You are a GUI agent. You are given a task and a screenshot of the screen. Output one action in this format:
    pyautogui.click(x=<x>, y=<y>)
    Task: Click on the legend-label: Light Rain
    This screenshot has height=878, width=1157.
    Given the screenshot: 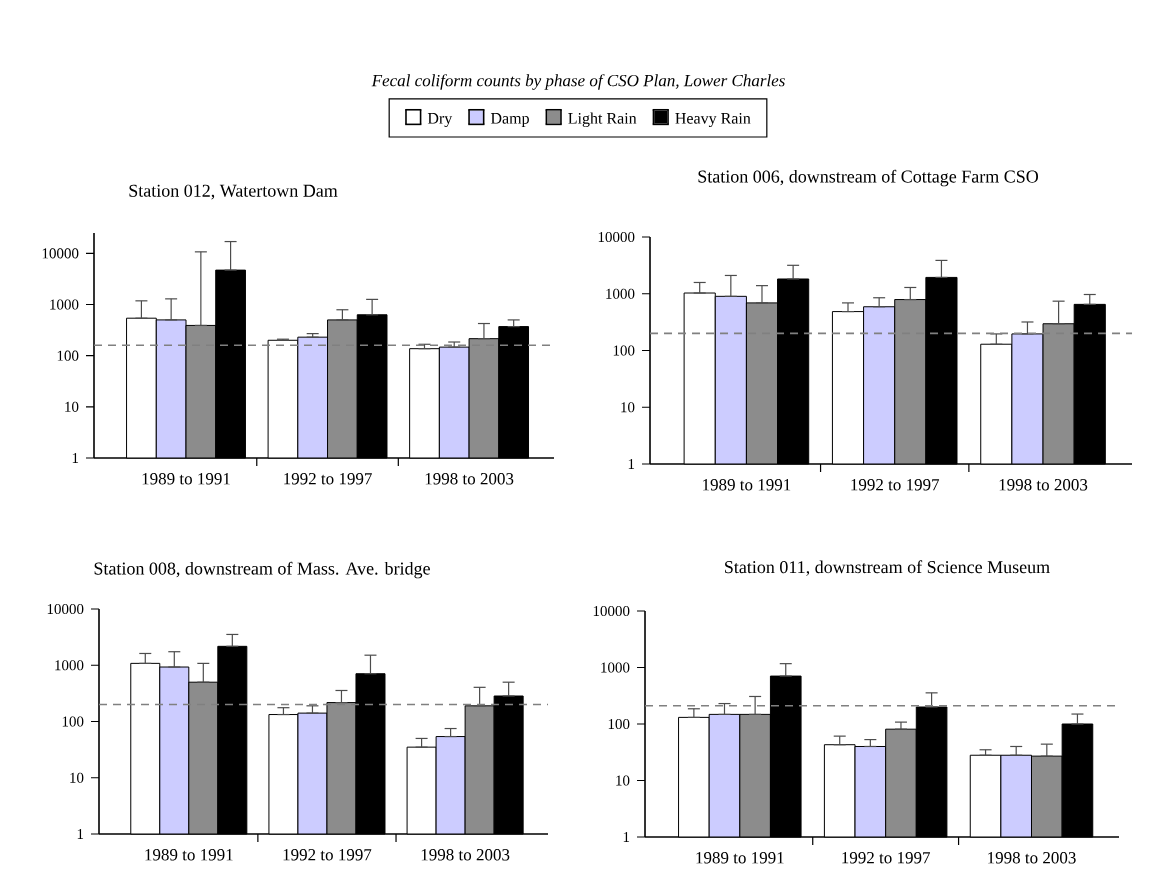 What is the action you would take?
    pyautogui.click(x=602, y=120)
    